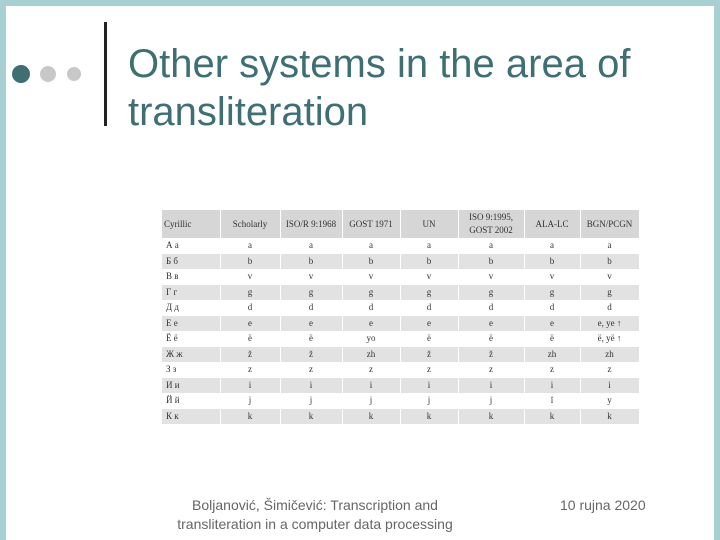  What do you see at coordinates (429, 224) in the screenshot?
I see `column-header: UN` at bounding box center [429, 224].